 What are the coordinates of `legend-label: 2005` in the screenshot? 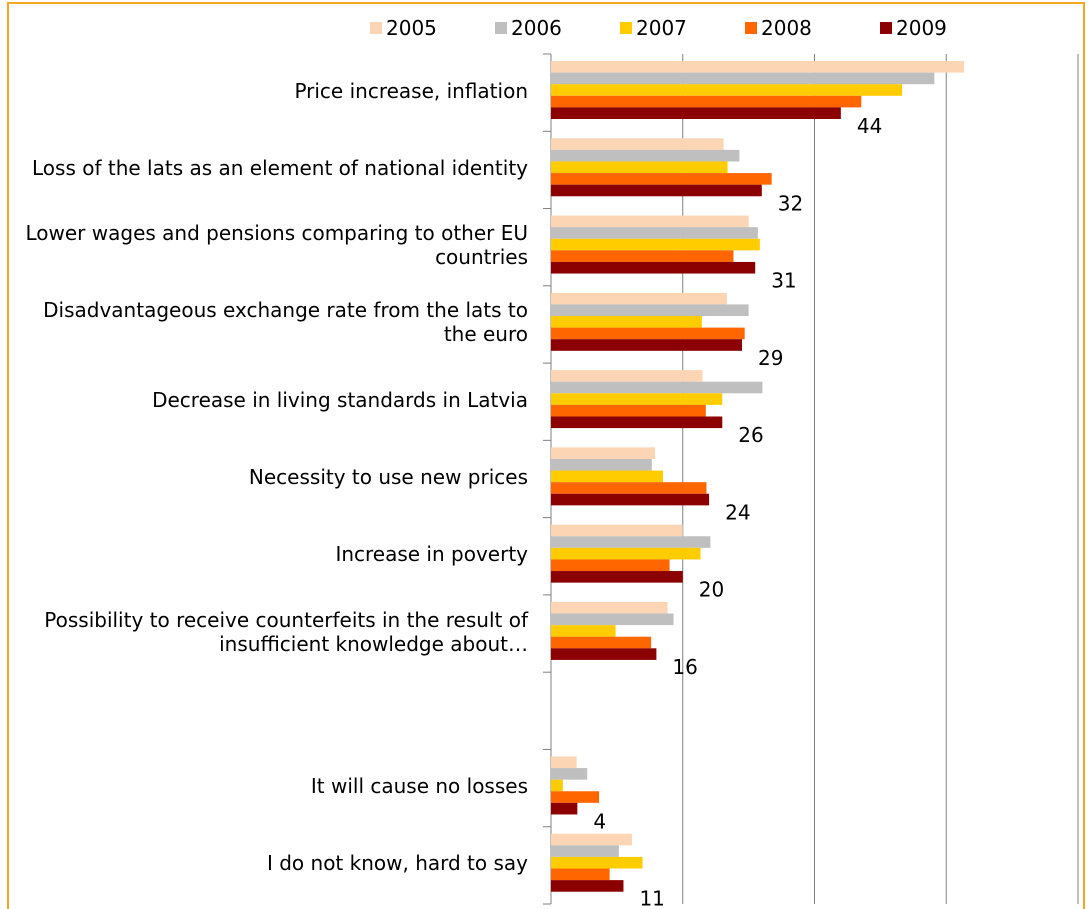 It's located at (411, 28).